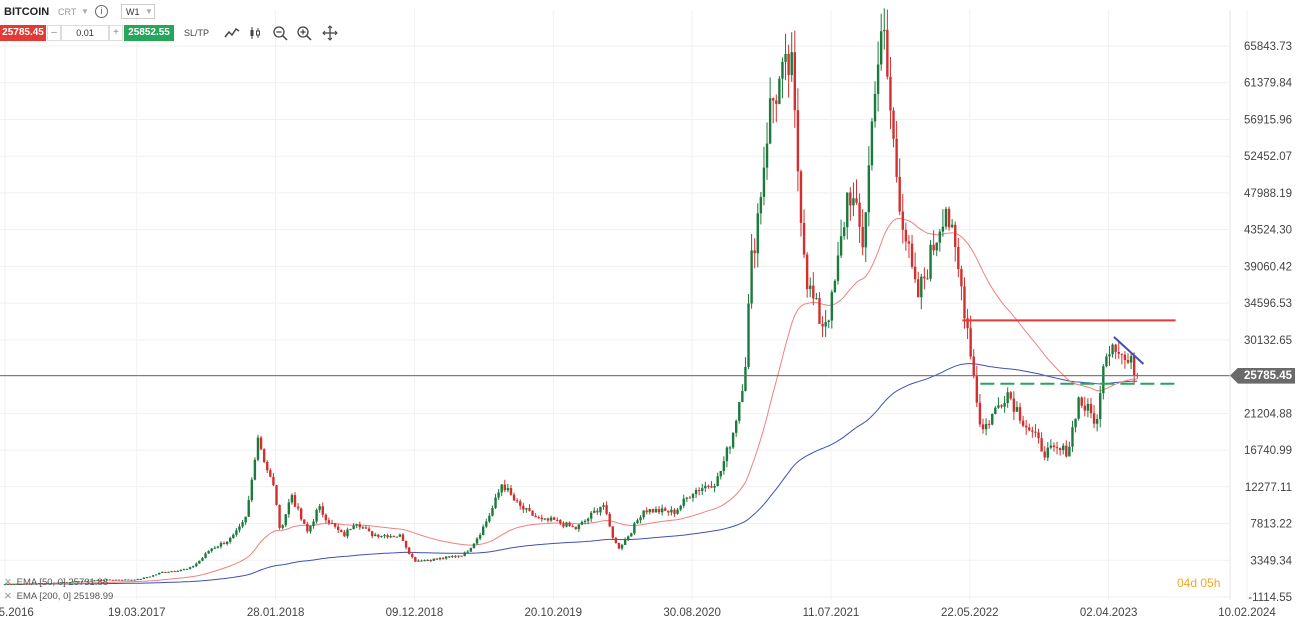  Describe the element at coordinates (197, 33) in the screenshot. I see `sl-tp-button: SL/TP` at that location.